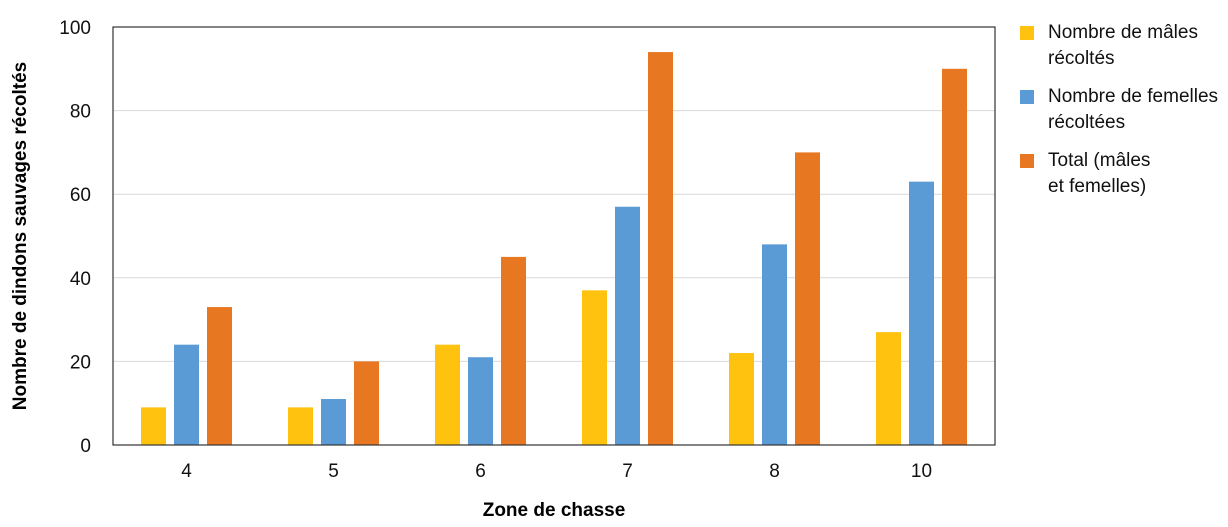 The image size is (1228, 527). Describe the element at coordinates (1122, 110) in the screenshot. I see `legend-item: Nombre de femelles récoltées` at that location.